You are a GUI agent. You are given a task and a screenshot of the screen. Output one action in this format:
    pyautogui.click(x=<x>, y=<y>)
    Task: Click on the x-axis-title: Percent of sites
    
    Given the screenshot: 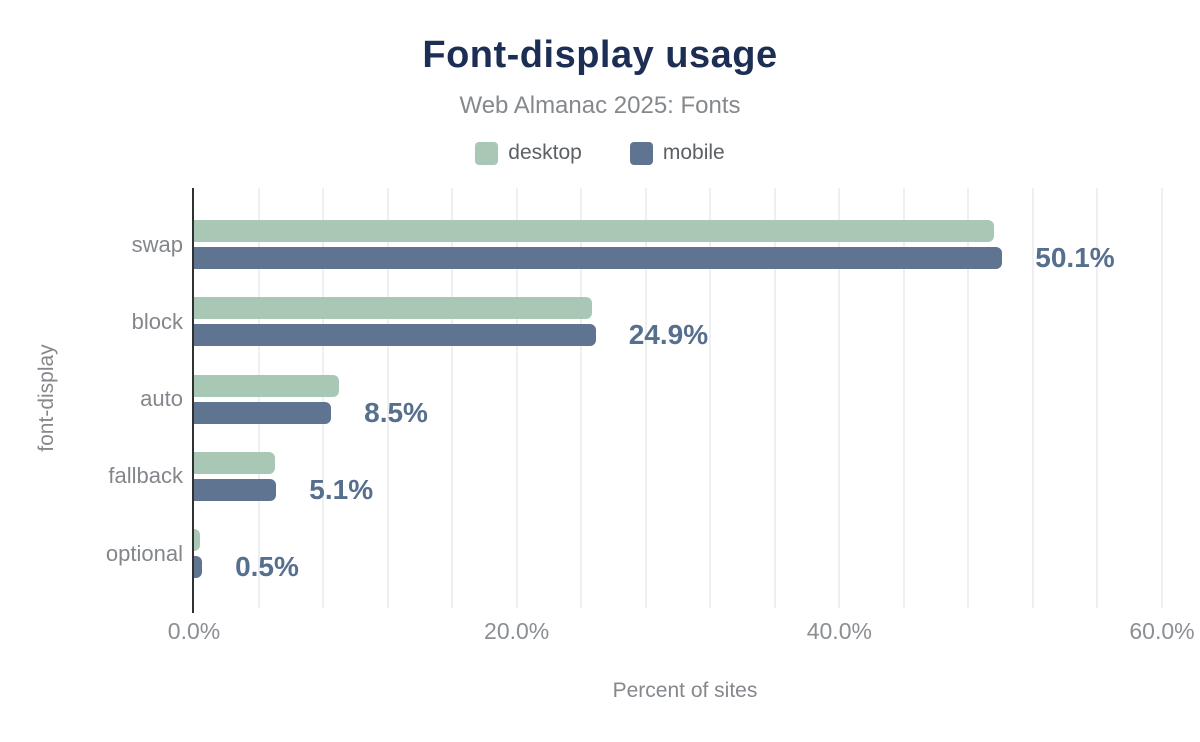 What is the action you would take?
    pyautogui.click(x=685, y=690)
    